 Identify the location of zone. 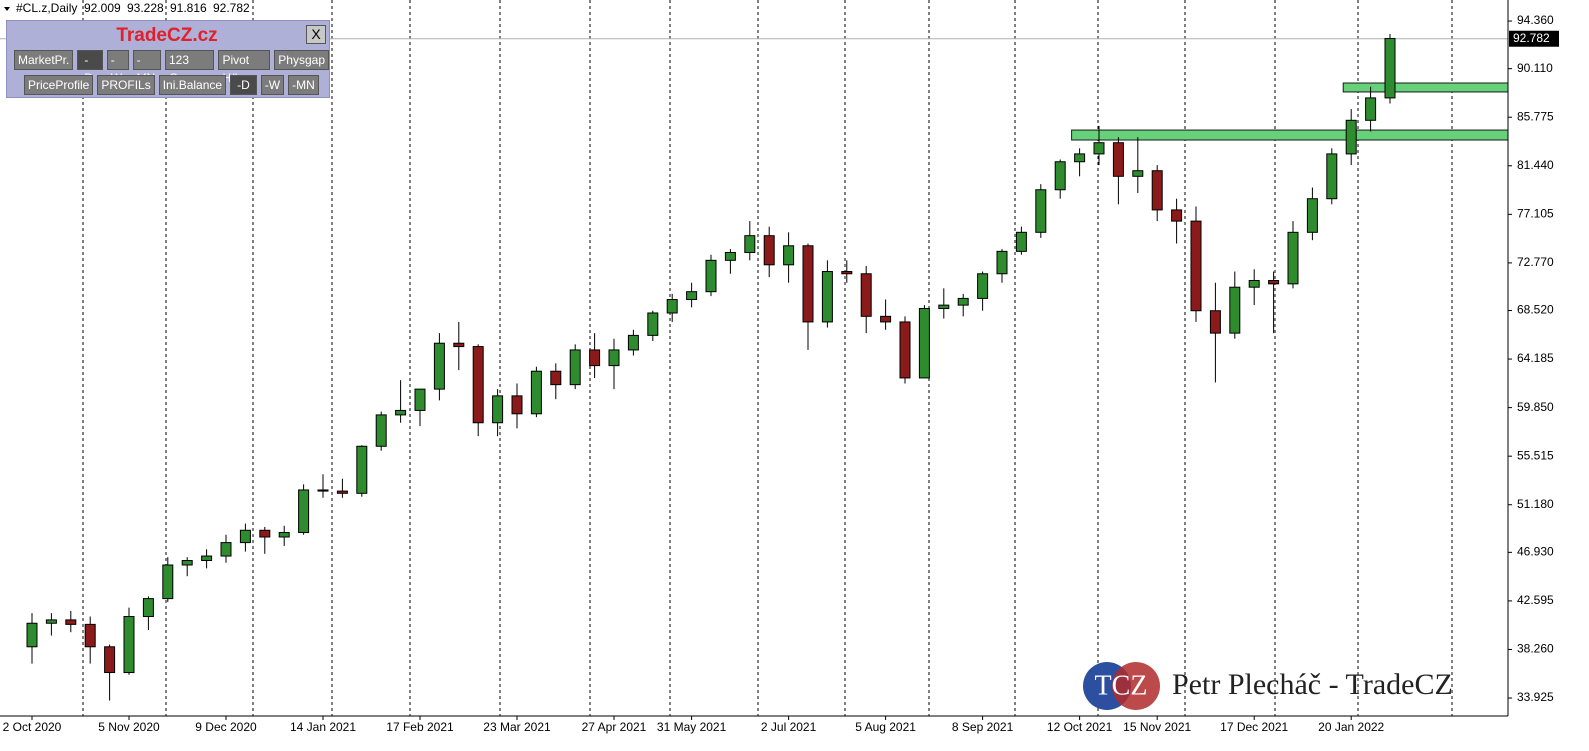
(1425, 87).